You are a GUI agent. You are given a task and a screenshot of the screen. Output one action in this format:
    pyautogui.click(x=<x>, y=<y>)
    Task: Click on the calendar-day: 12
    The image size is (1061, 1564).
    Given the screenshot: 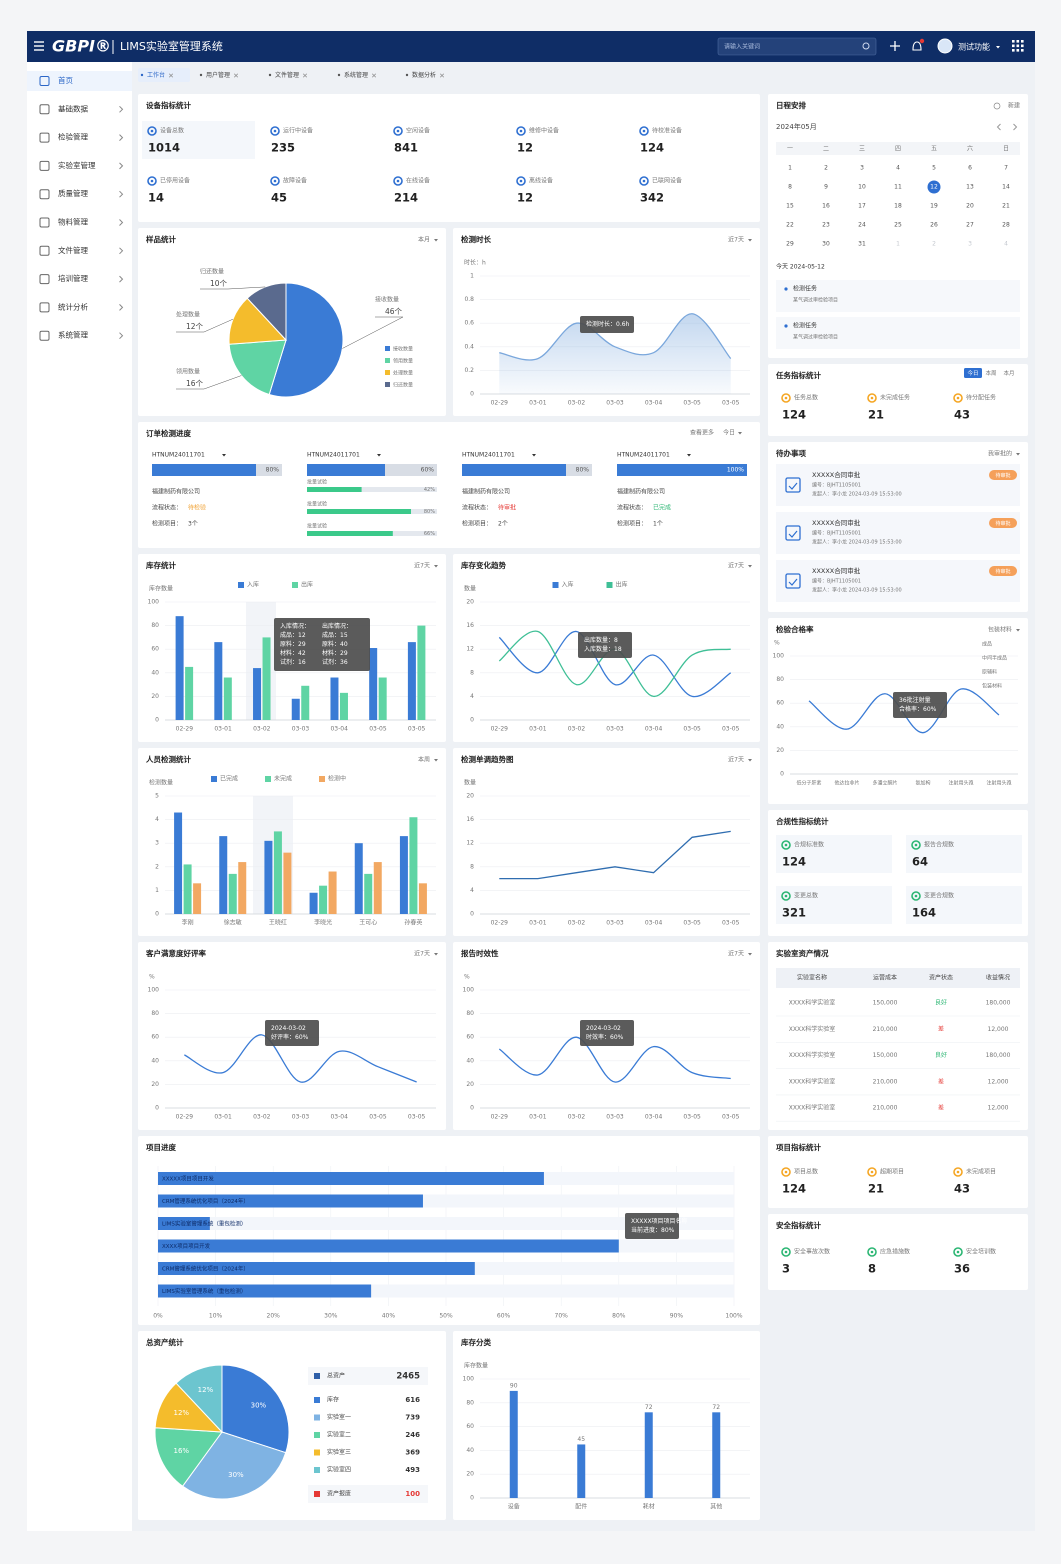 What is the action you would take?
    pyautogui.click(x=934, y=187)
    